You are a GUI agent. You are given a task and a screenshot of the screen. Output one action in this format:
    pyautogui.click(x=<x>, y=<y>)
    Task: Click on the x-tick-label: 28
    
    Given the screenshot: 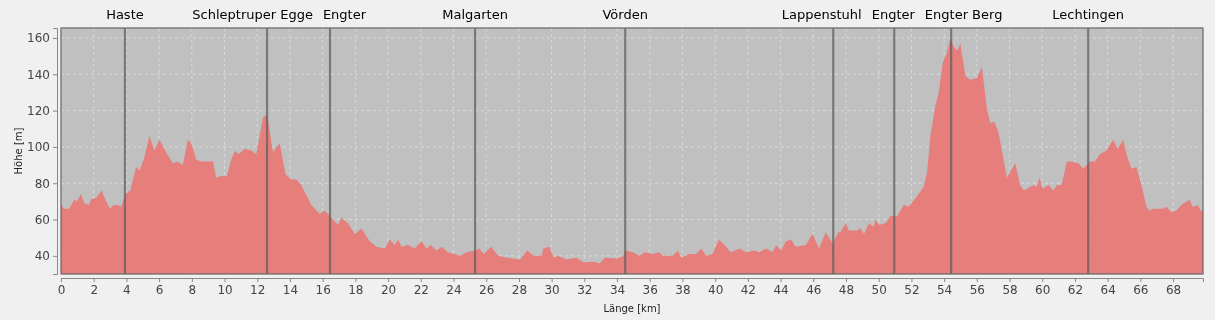 What is the action you would take?
    pyautogui.click(x=519, y=289)
    